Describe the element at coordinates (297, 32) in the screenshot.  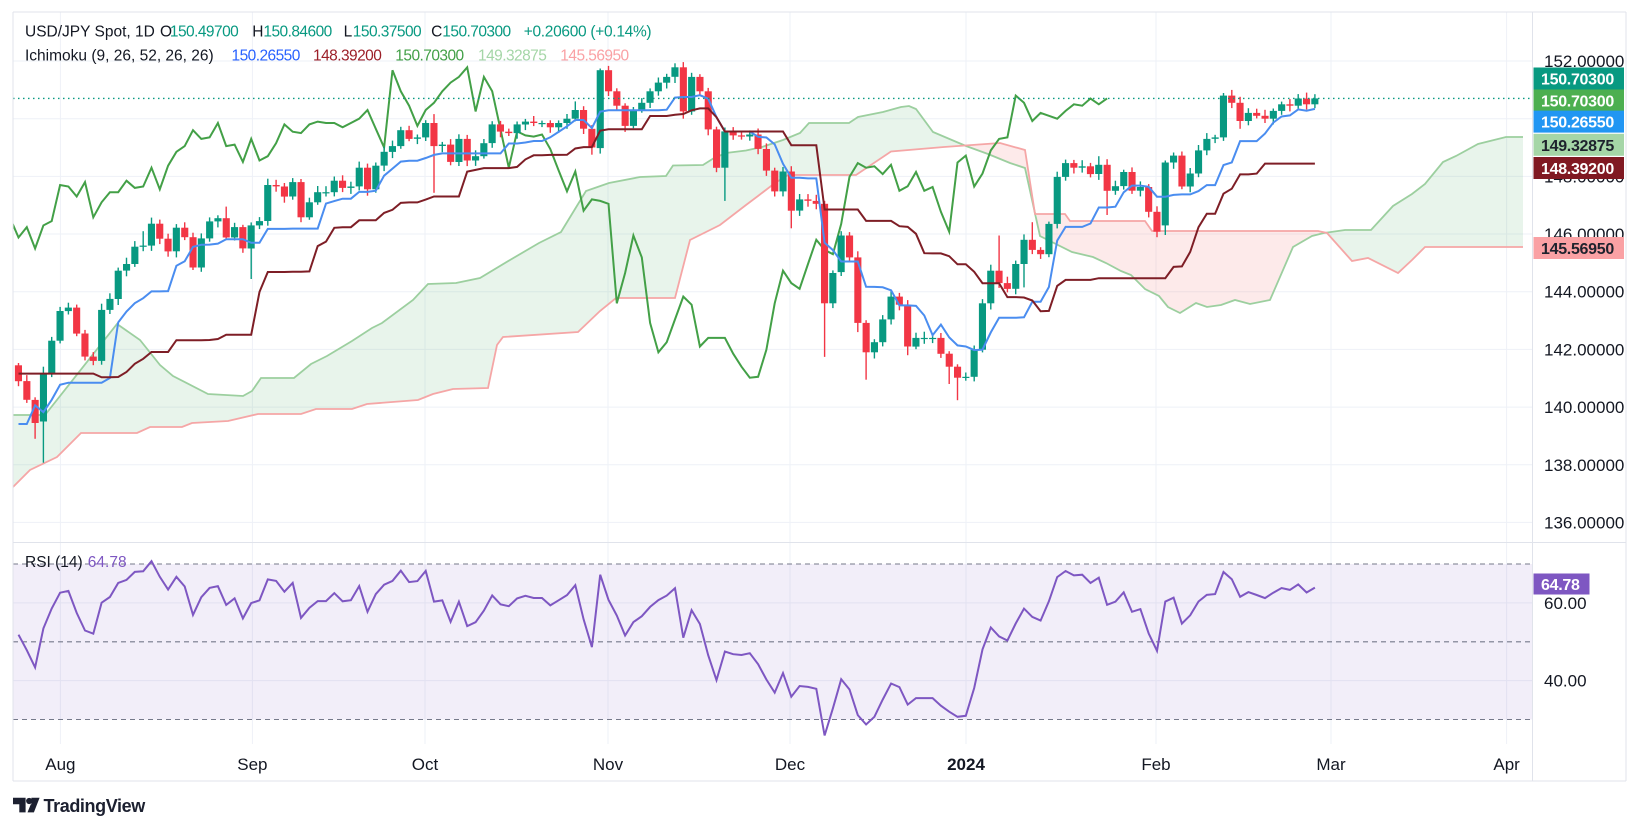
I see `svg-text: 150.84600` at that location.